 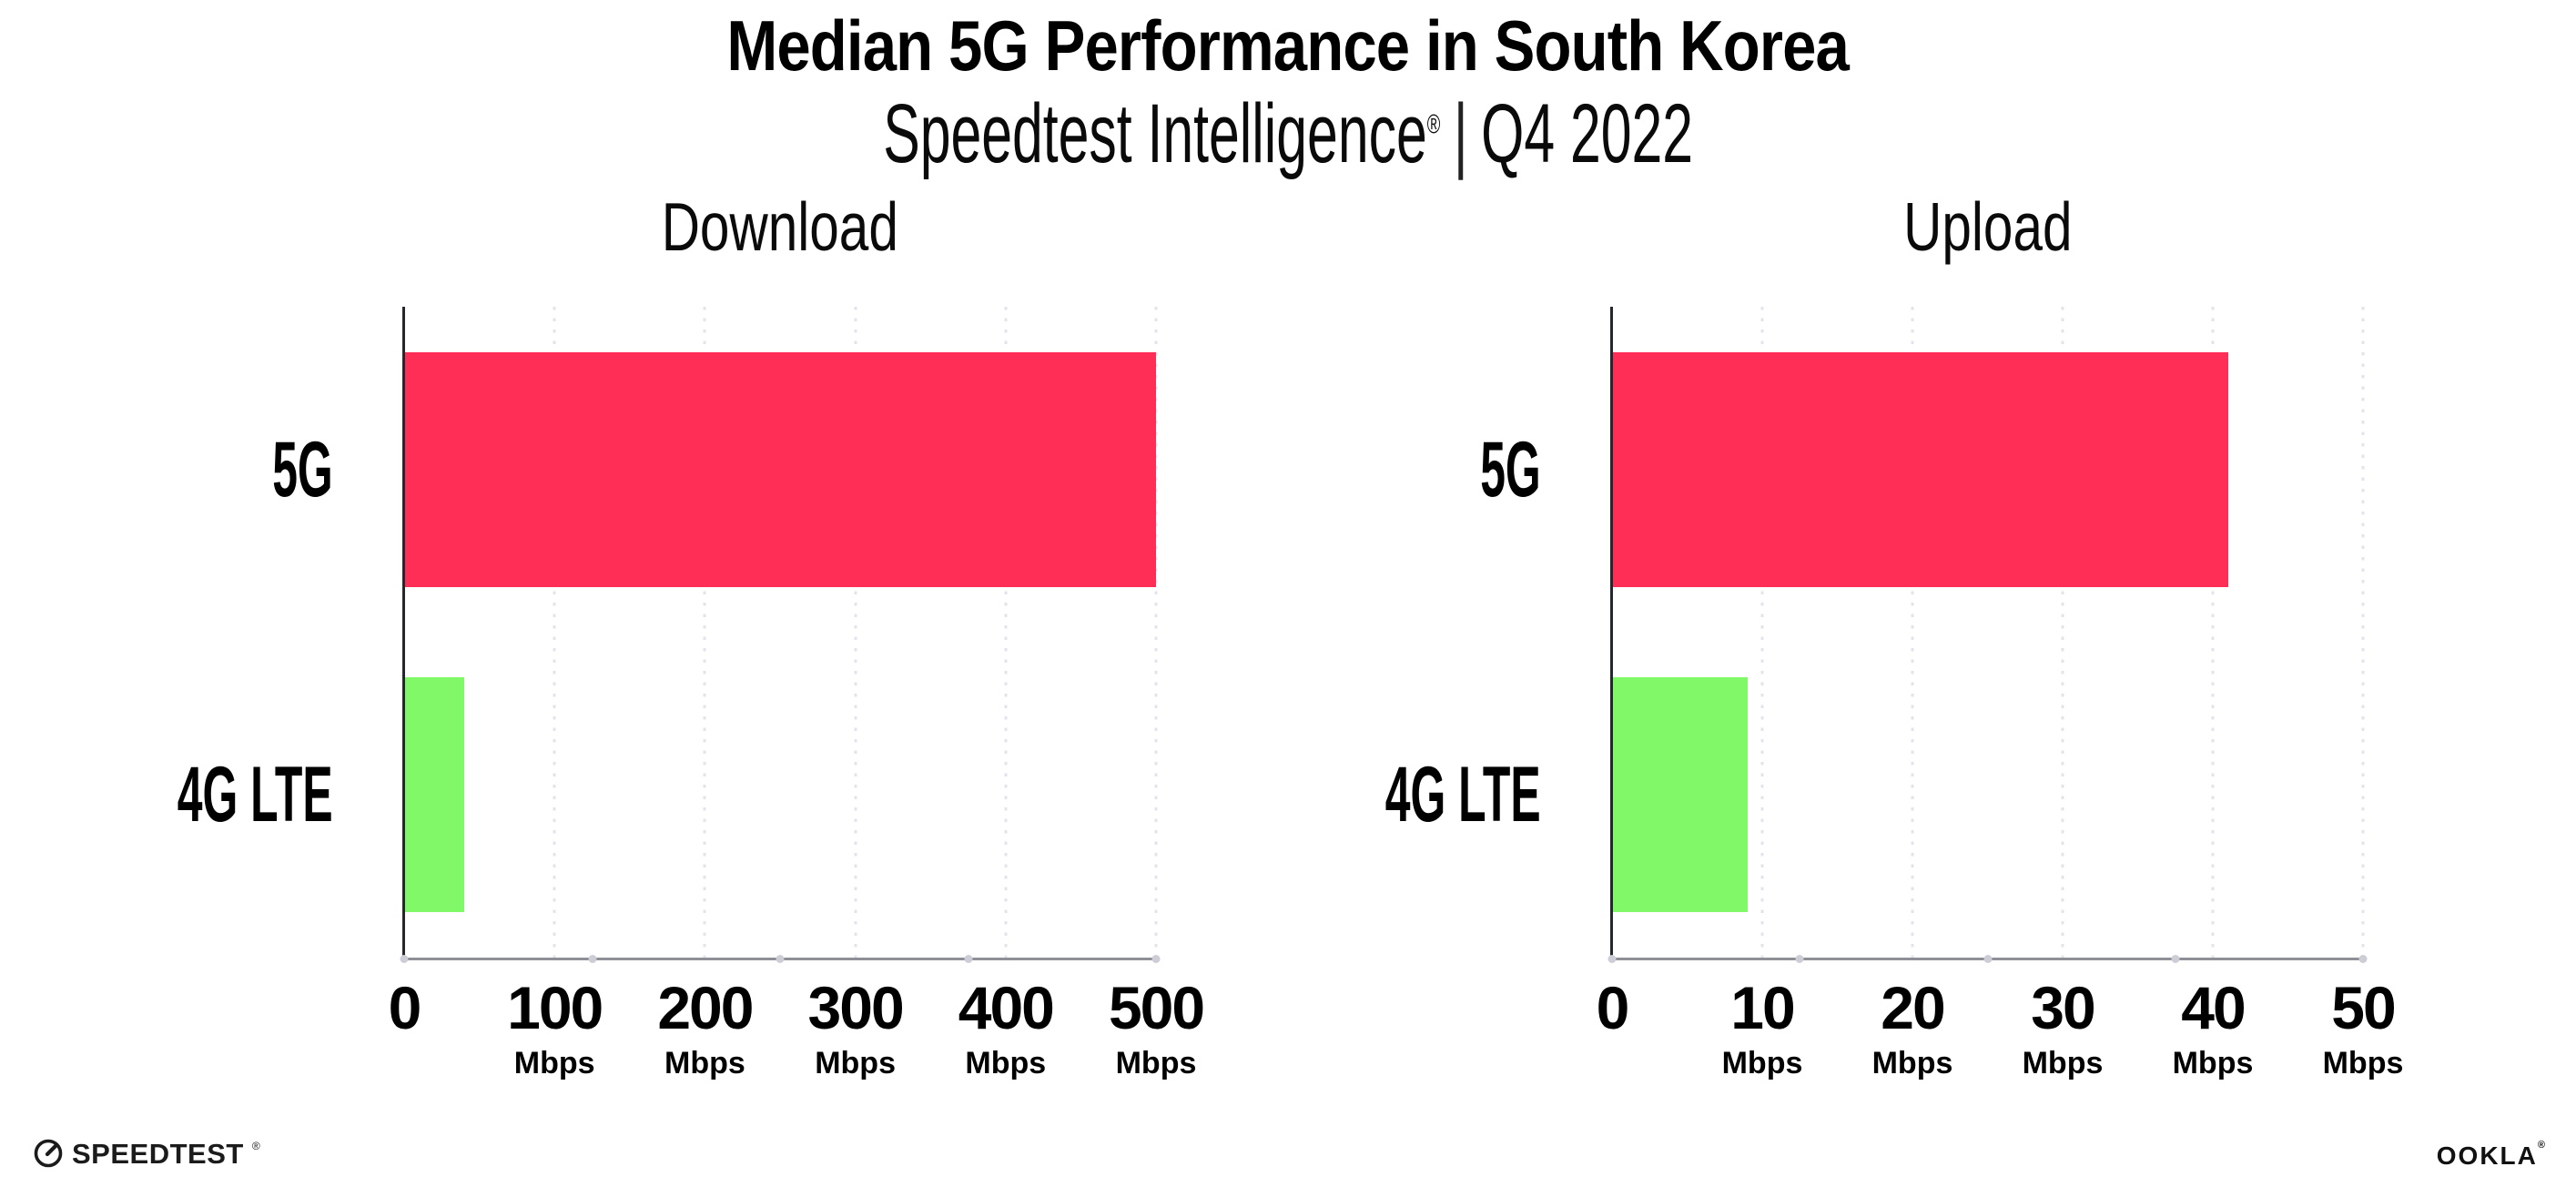 I want to click on x-tick-400: 400 Mbps, so click(x=1007, y=1027).